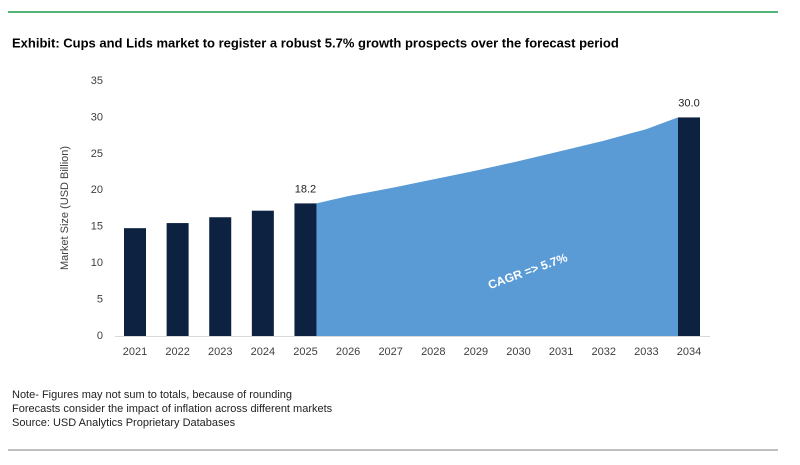 The width and height of the screenshot is (800, 465). I want to click on value-label: 18.2, so click(305, 189).